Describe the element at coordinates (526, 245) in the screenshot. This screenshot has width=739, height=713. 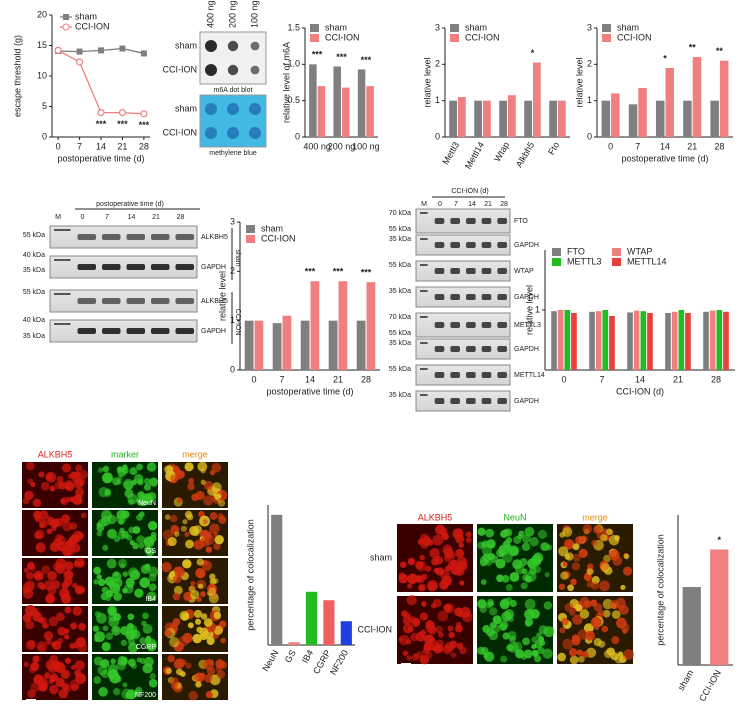
I see `protein-label: GAPDH` at that location.